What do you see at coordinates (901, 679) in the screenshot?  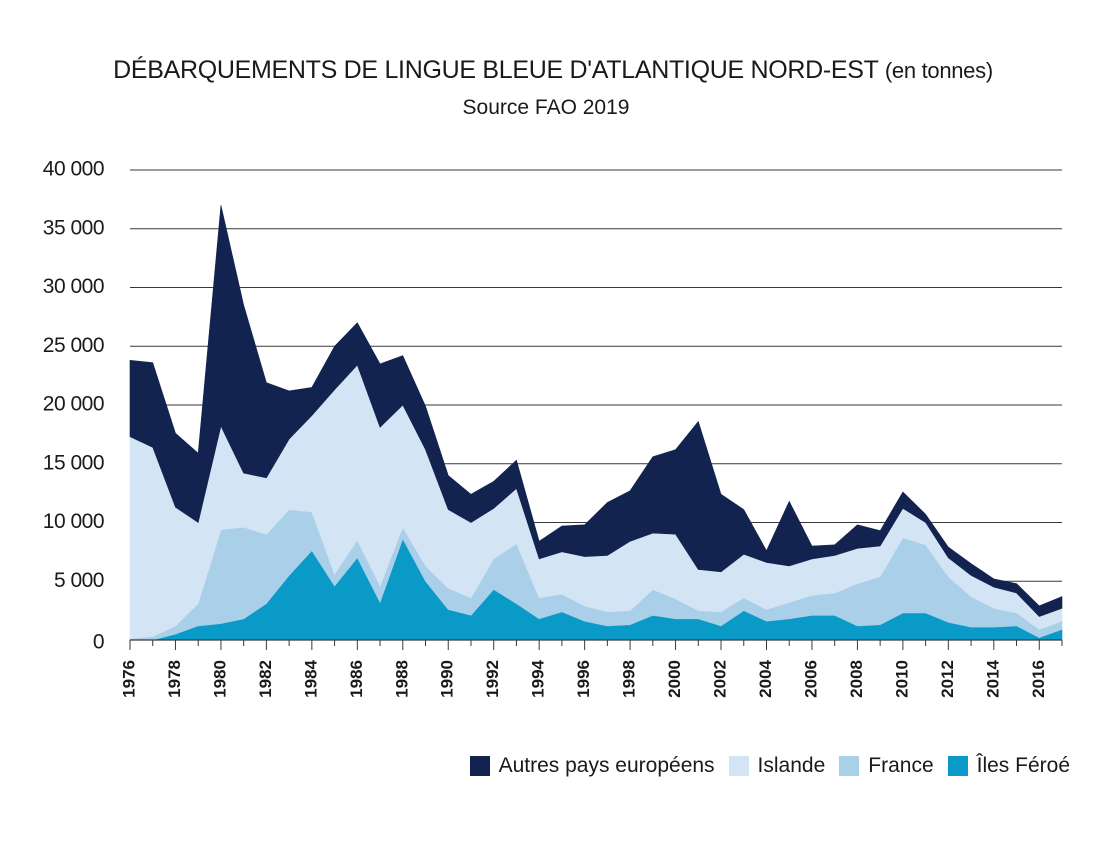 I see `x-tick-label-2010: 2010` at bounding box center [901, 679].